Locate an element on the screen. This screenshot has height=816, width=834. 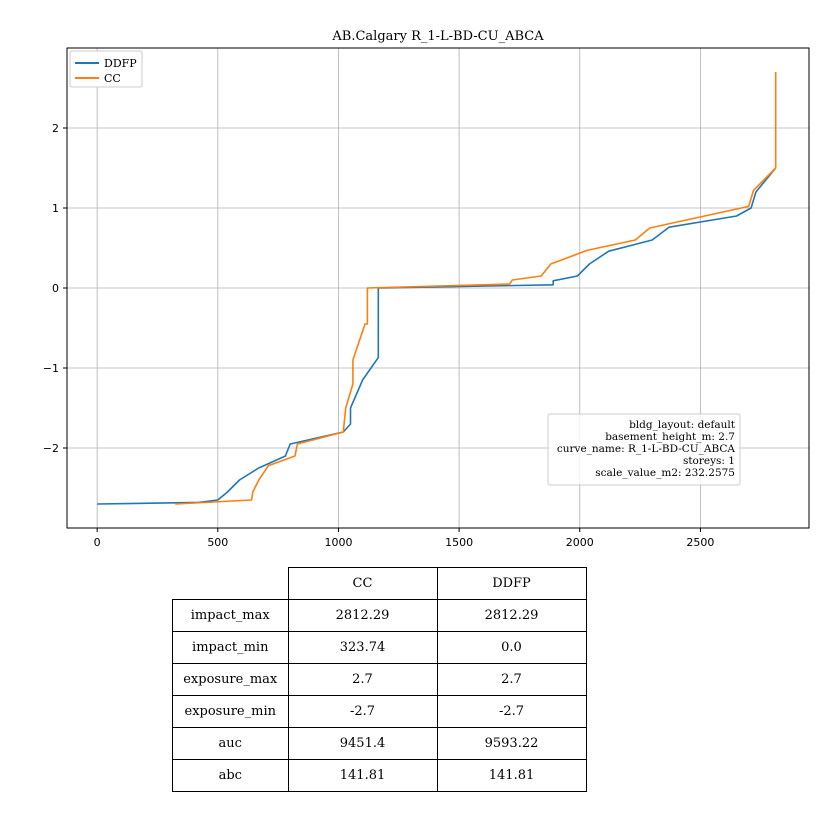
legend: DDFP CC is located at coordinates (106, 69).